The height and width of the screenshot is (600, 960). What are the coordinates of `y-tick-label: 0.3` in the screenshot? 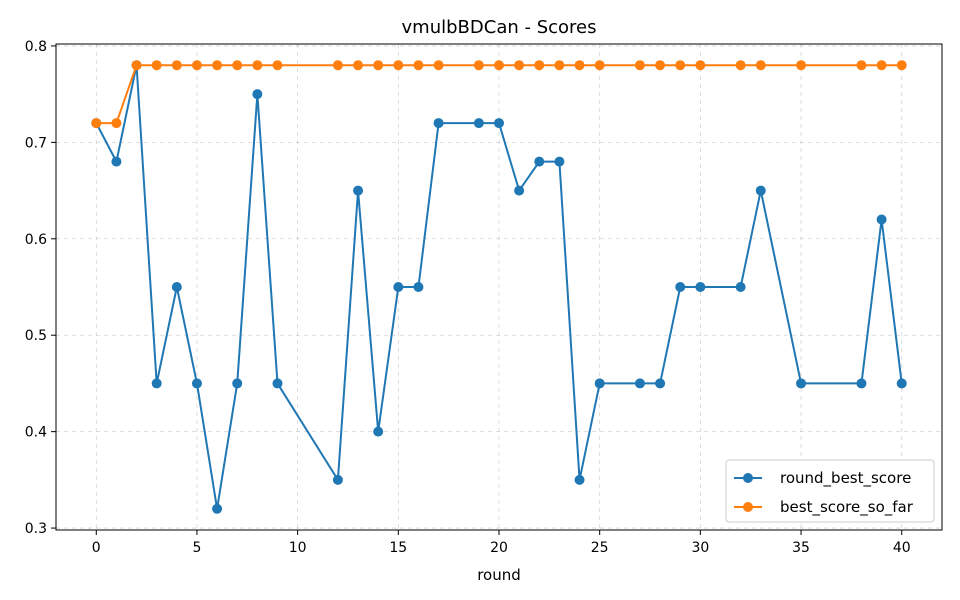 It's located at (36, 529).